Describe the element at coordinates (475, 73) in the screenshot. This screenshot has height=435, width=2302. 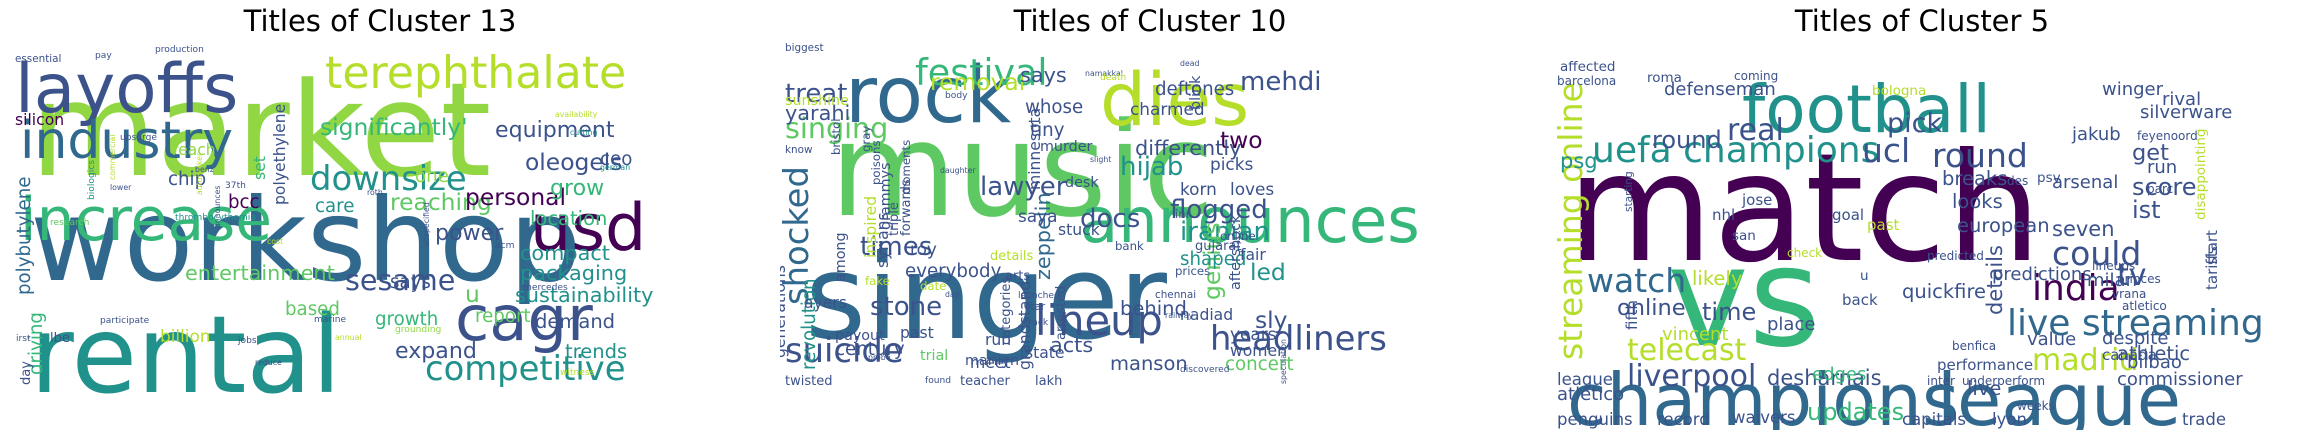
I see `word-terephthalate: terephthalate` at that location.